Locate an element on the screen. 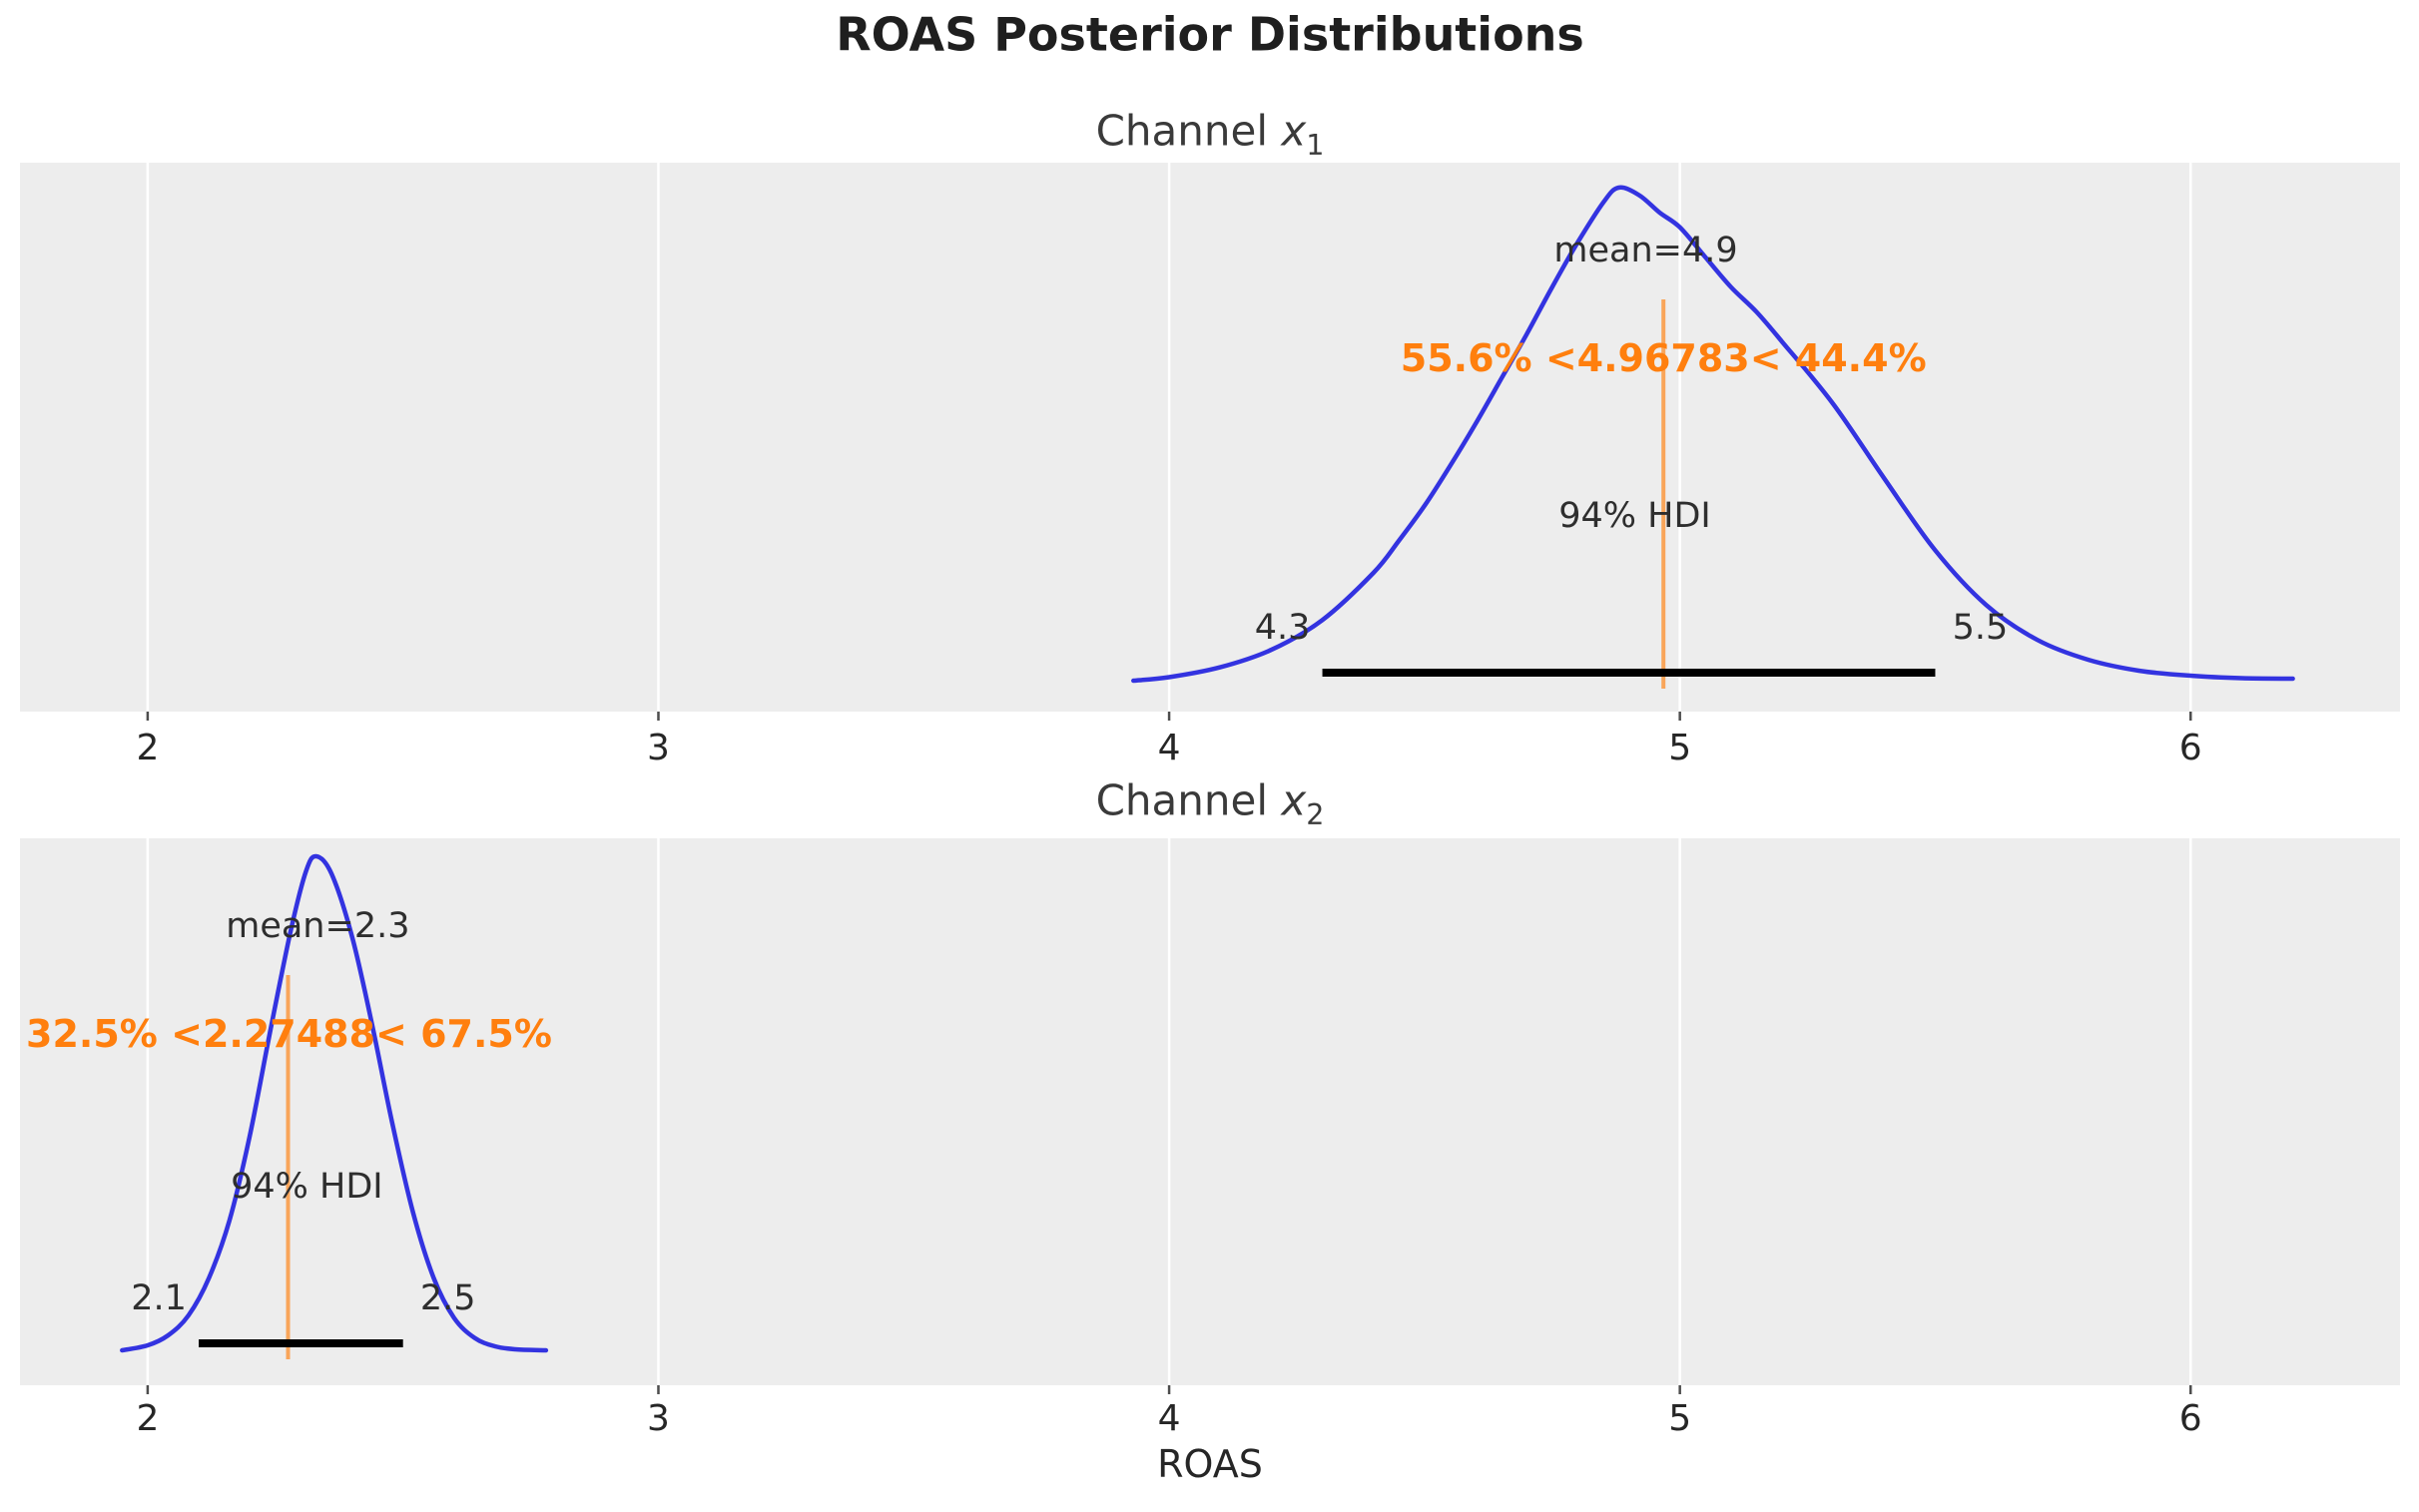  subplot-title-x1: Channel x1 is located at coordinates (1210, 134).